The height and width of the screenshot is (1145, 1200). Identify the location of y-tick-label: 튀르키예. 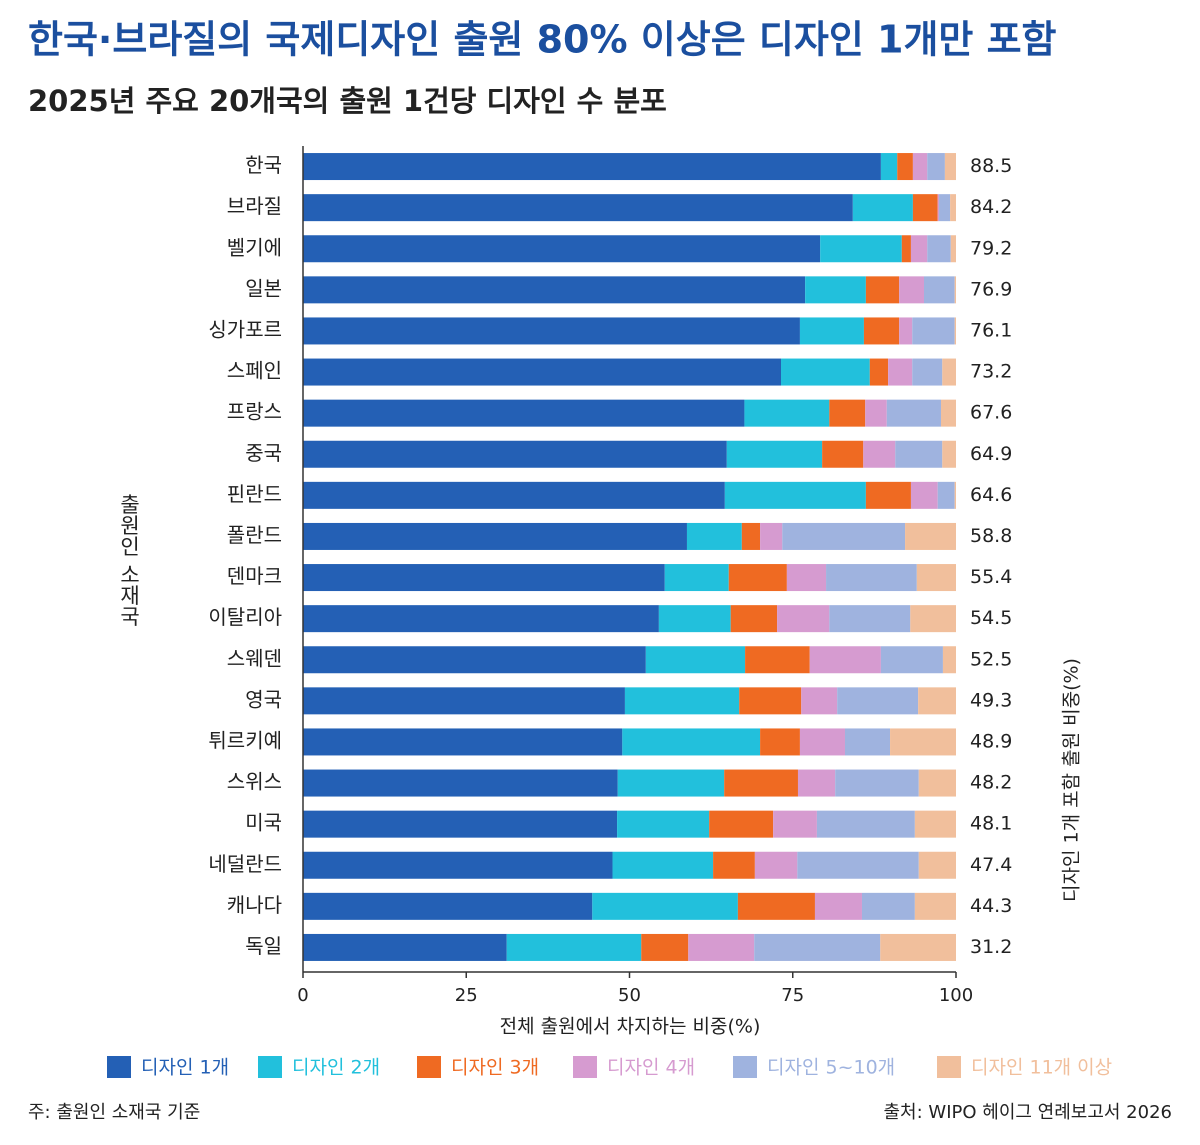
(245, 740).